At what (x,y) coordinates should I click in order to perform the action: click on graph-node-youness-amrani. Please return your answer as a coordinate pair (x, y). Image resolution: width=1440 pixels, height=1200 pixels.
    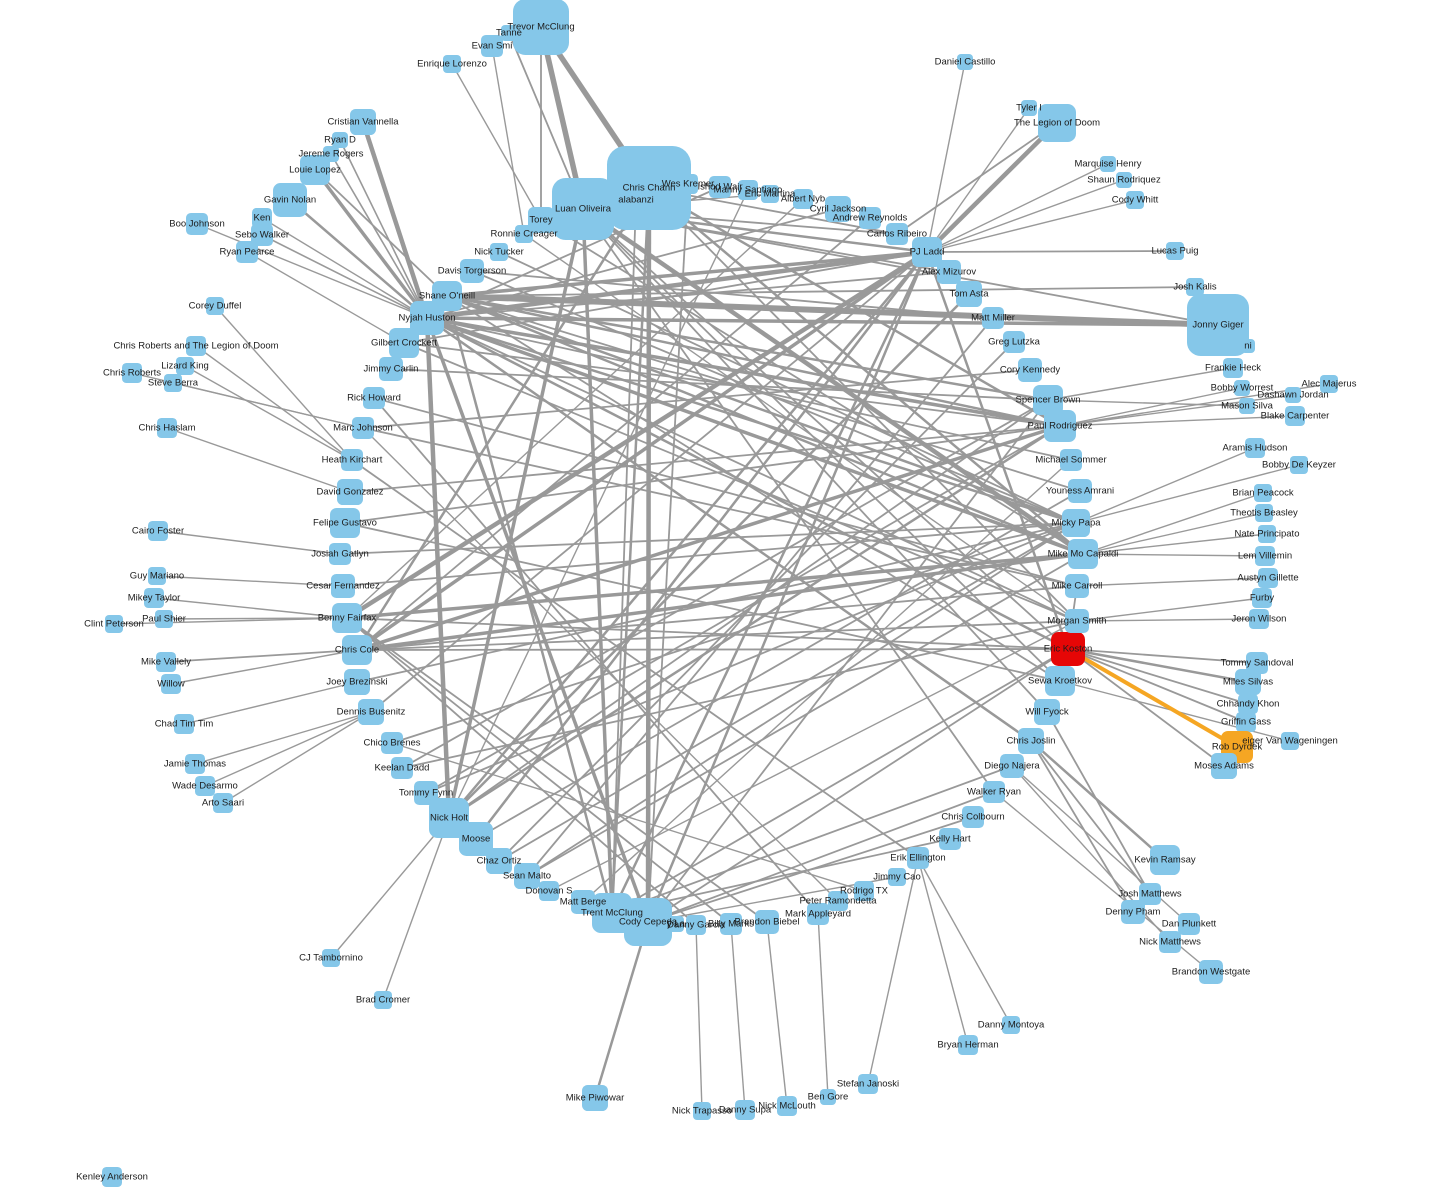
    Looking at the image, I should click on (1080, 491).